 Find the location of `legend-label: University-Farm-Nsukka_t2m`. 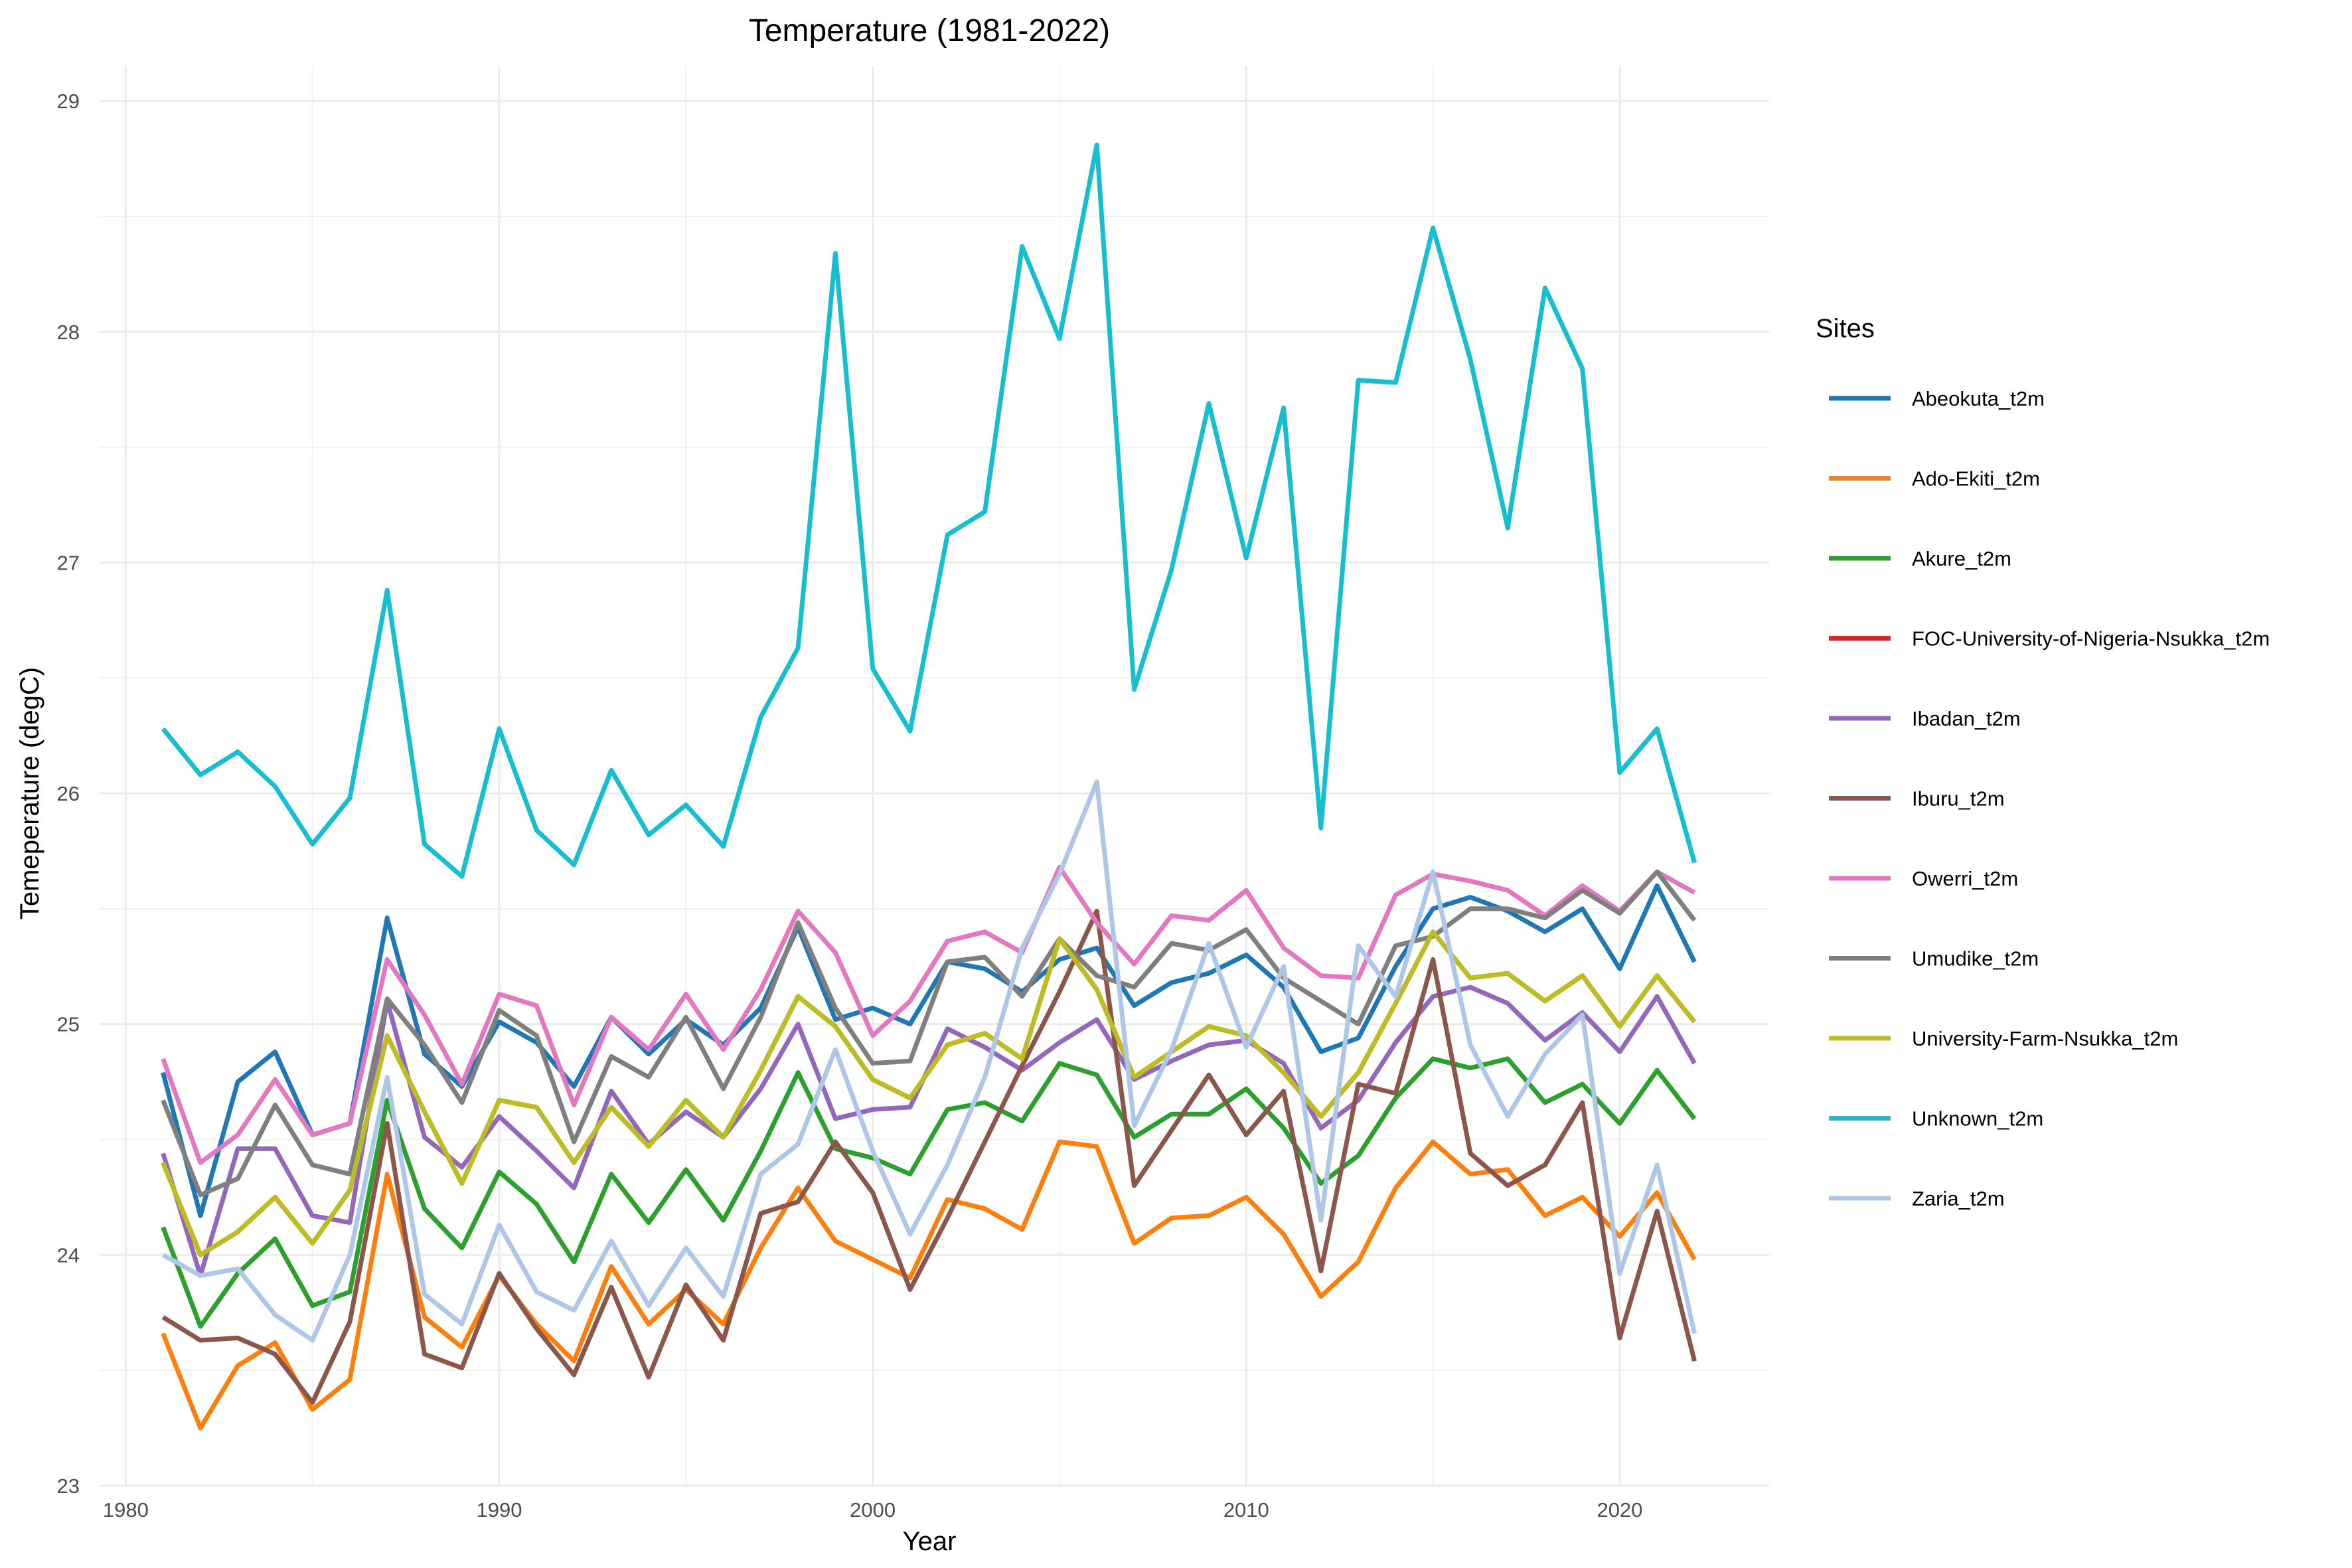

legend-label: University-Farm-Nsukka_t2m is located at coordinates (2045, 1038).